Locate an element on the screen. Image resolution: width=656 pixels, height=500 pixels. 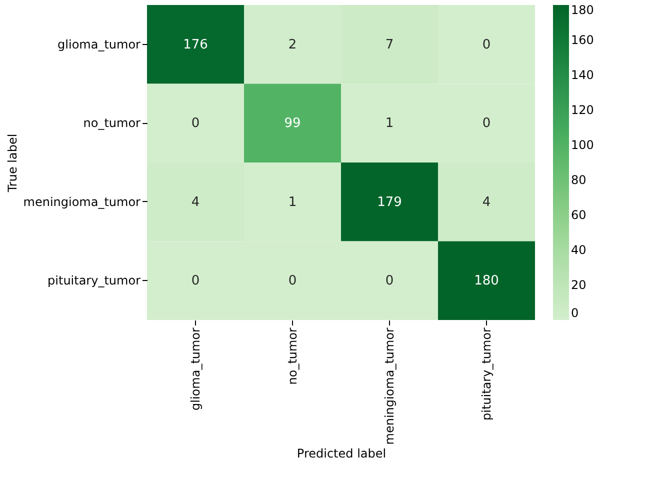
data-label: 2 is located at coordinates (292, 44).